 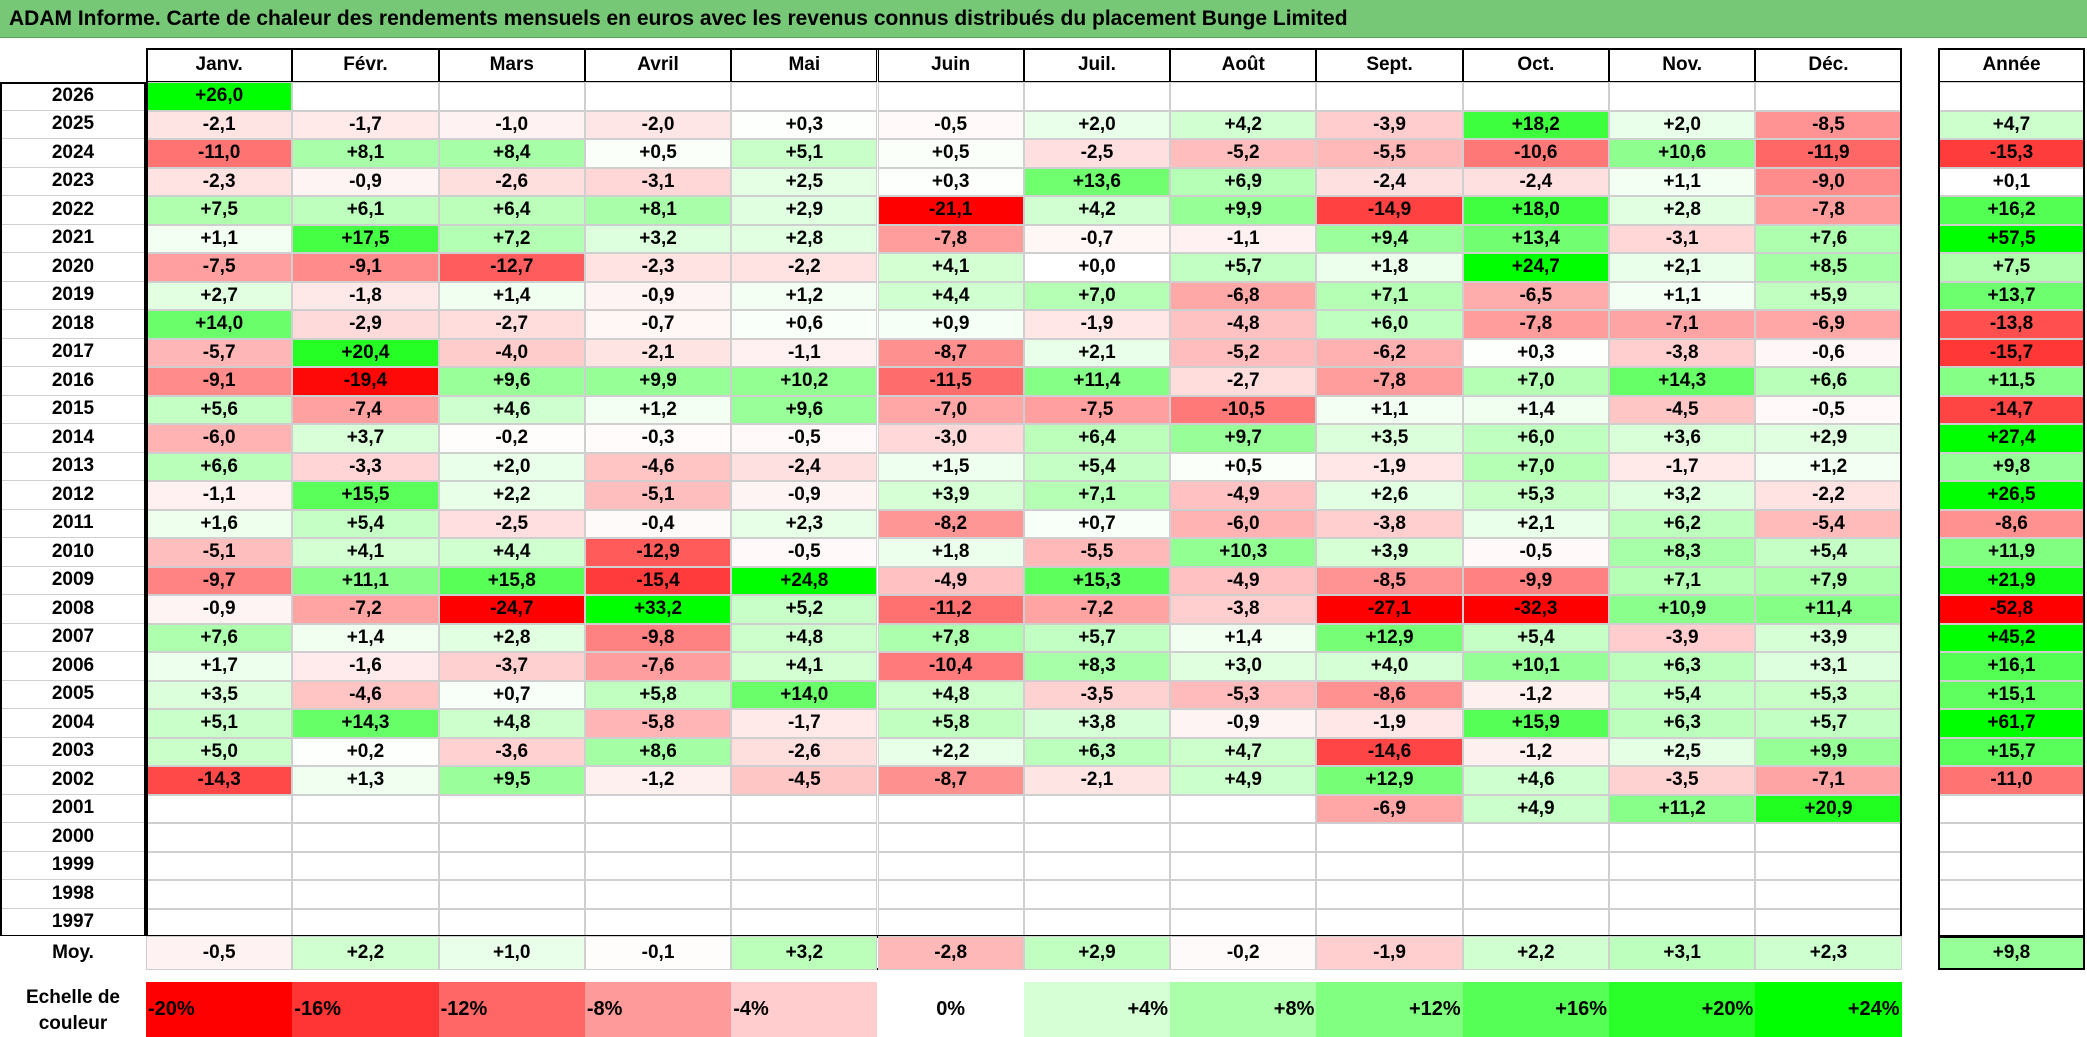 I want to click on heatmap-cell: -1,0, so click(x=511, y=124).